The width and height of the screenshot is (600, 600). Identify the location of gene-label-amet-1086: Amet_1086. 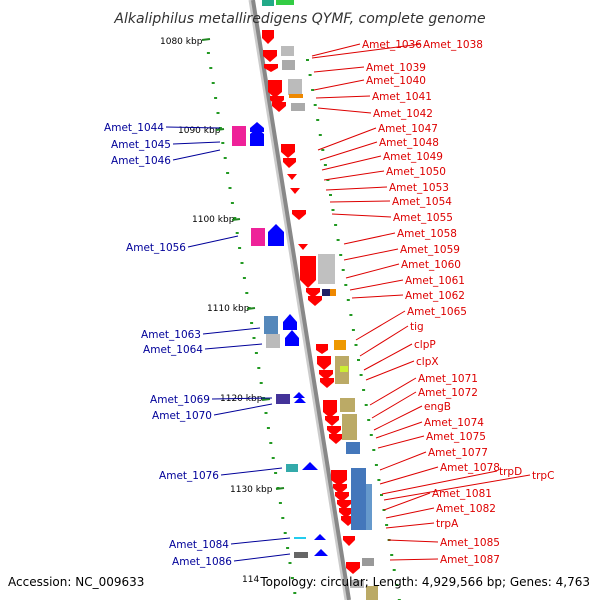
(202, 562).